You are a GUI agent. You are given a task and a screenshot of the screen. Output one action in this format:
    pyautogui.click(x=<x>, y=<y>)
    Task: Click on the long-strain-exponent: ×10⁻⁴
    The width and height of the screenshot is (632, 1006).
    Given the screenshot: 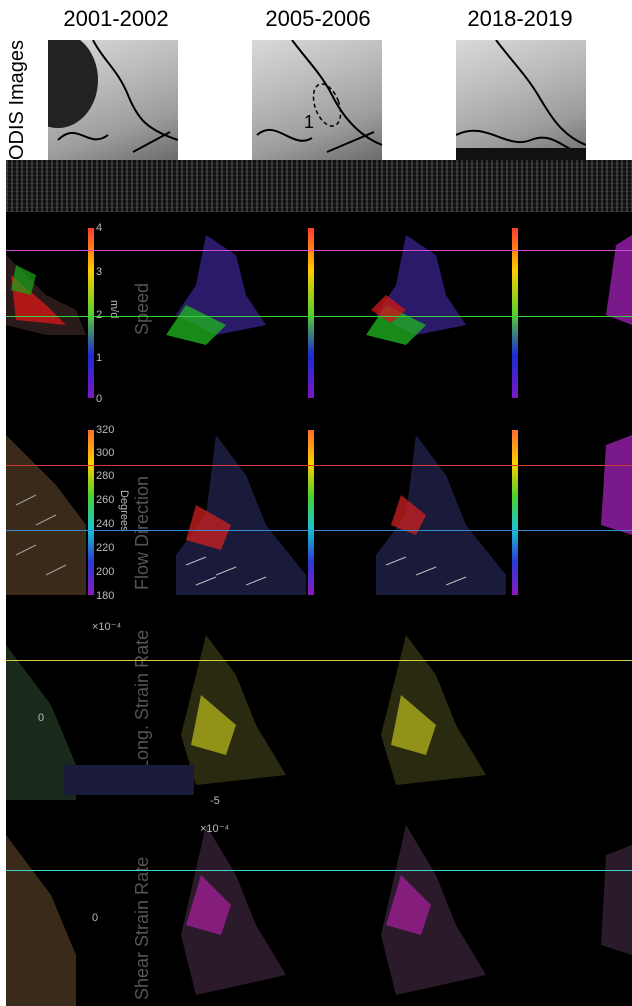 What is the action you would take?
    pyautogui.click(x=107, y=627)
    